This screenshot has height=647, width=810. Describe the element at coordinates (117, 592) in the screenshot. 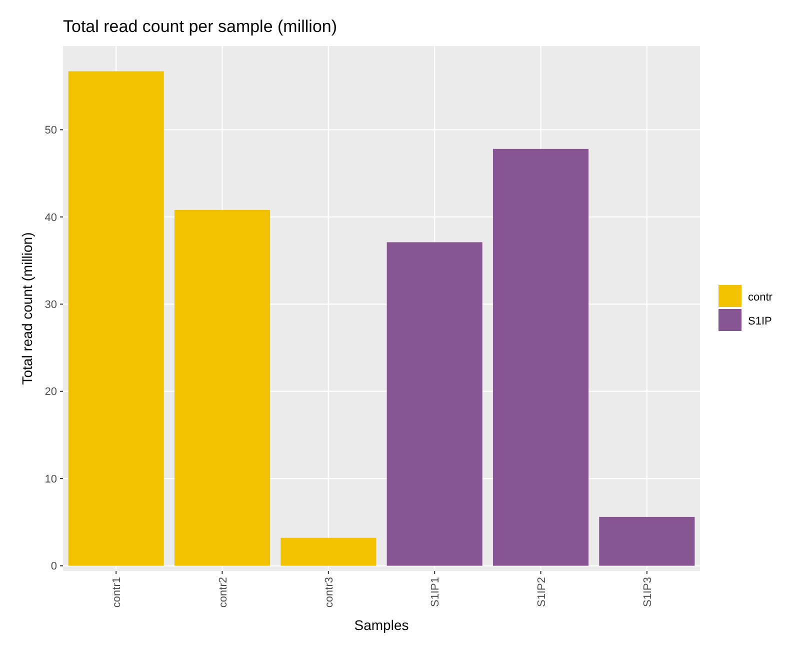

I see `x-tick-label: contr1` at that location.